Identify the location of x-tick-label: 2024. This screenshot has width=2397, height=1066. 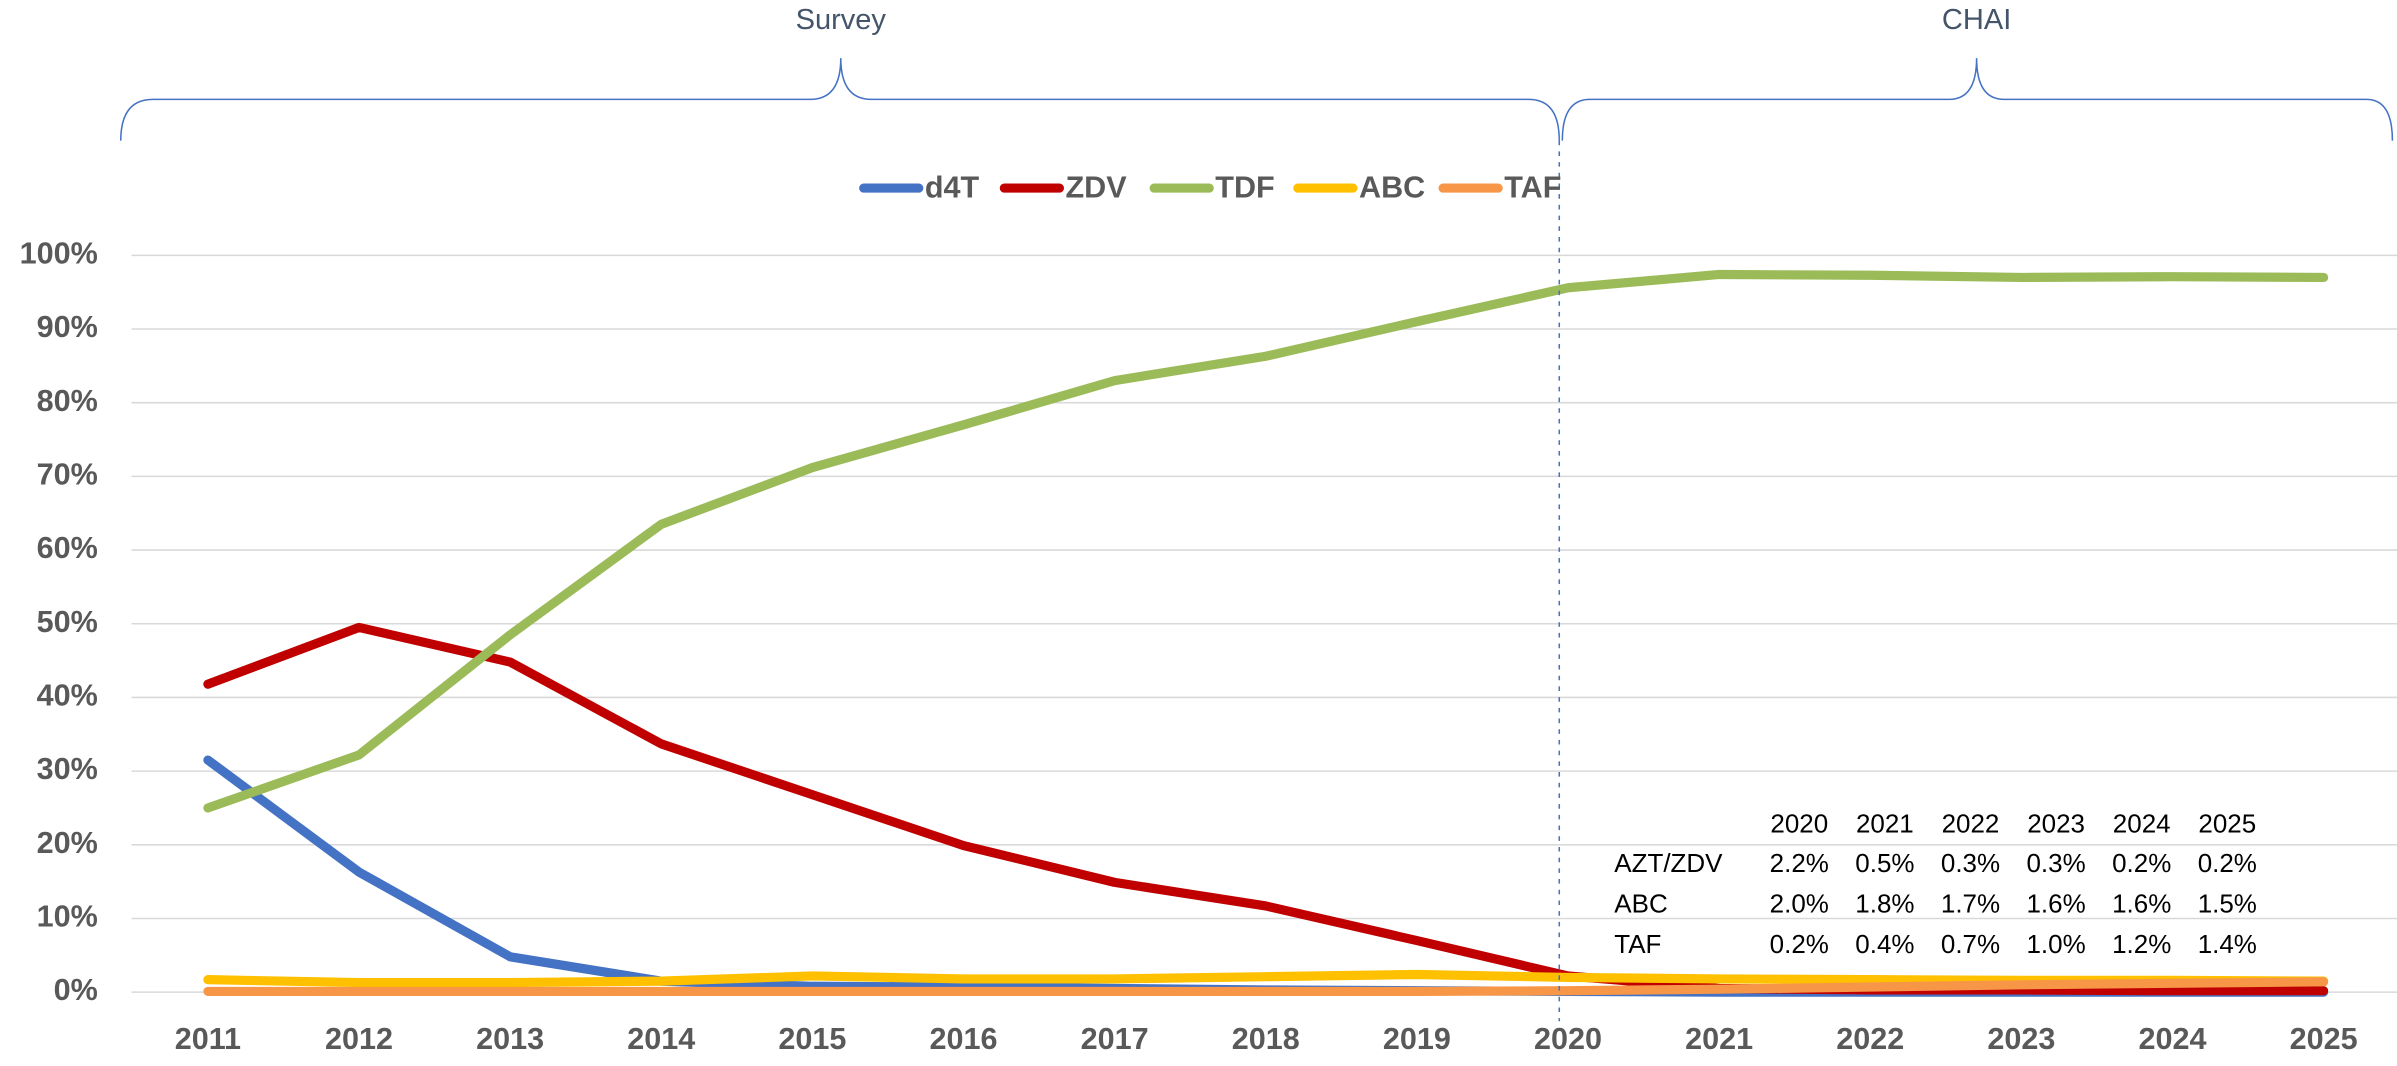
(2172, 1039).